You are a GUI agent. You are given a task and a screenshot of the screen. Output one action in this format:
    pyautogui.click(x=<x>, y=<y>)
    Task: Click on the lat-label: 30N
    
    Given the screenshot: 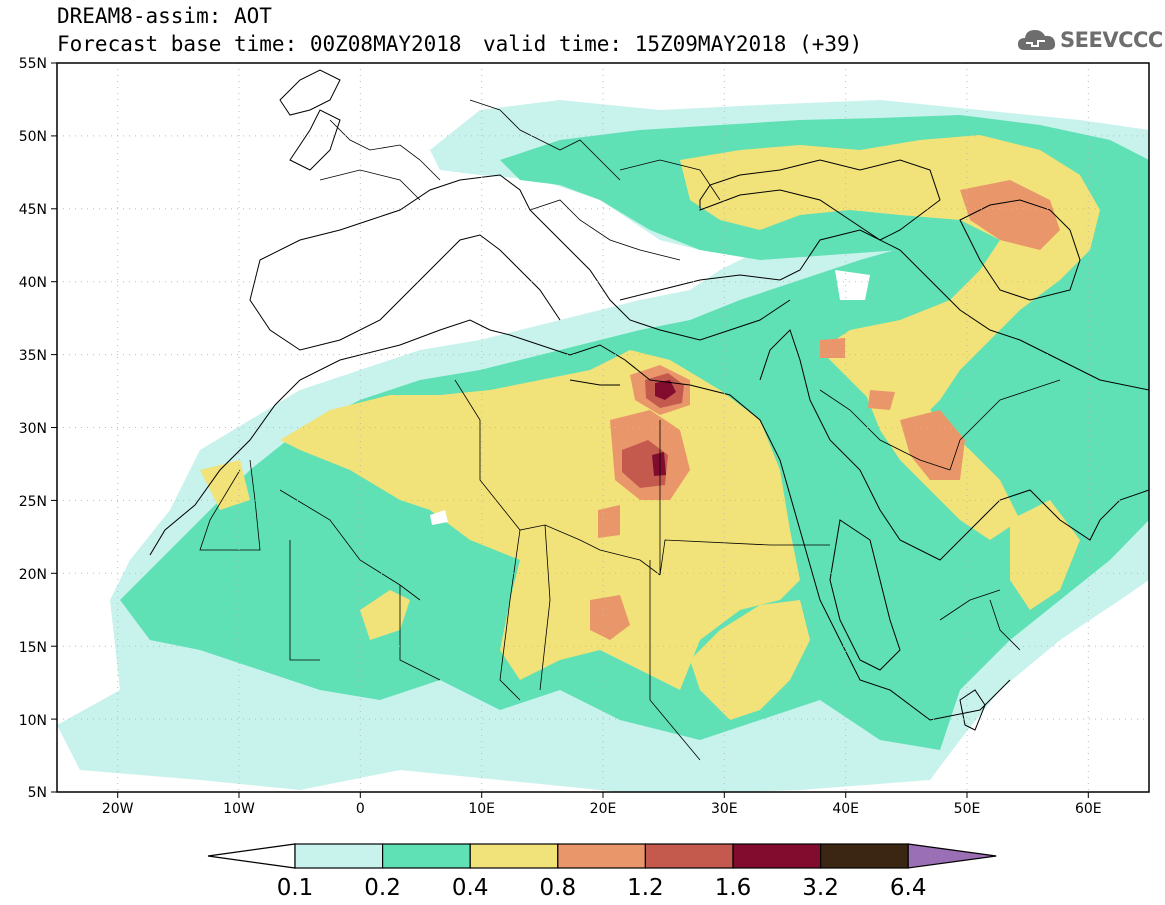 What is the action you would take?
    pyautogui.click(x=33, y=429)
    